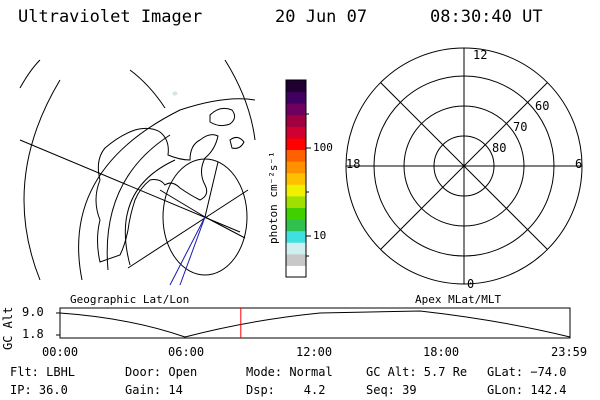 The width and height of the screenshot is (600, 400). I want to click on latitude-arc-mid, so click(167, 189).